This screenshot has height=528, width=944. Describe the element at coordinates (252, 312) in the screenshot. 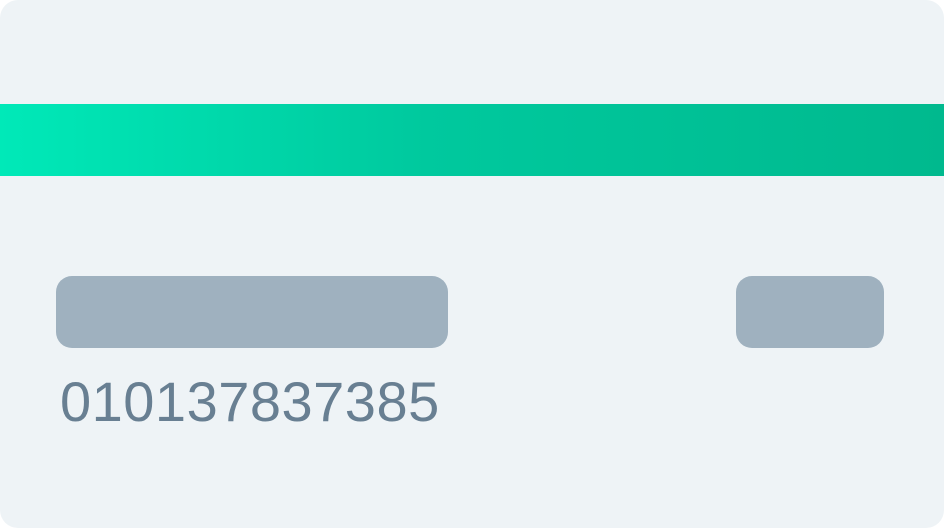

I see `name-placeholder-field` at that location.